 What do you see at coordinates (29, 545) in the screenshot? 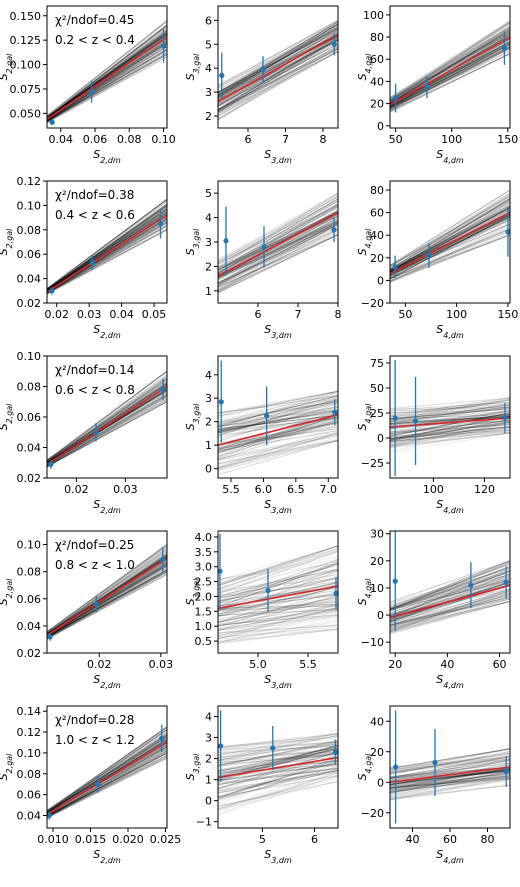
I see `y-tick-label: 0.10` at bounding box center [29, 545].